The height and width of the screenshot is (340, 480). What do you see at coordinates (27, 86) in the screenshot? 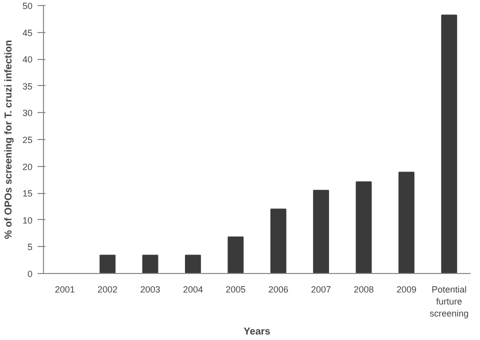
I see `y-tick-label: 35` at bounding box center [27, 86].